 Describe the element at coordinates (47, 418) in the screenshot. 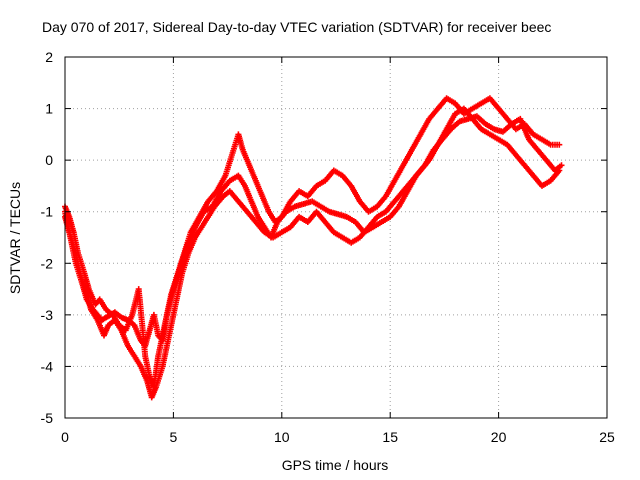

I see `y-tick-label: -5` at that location.